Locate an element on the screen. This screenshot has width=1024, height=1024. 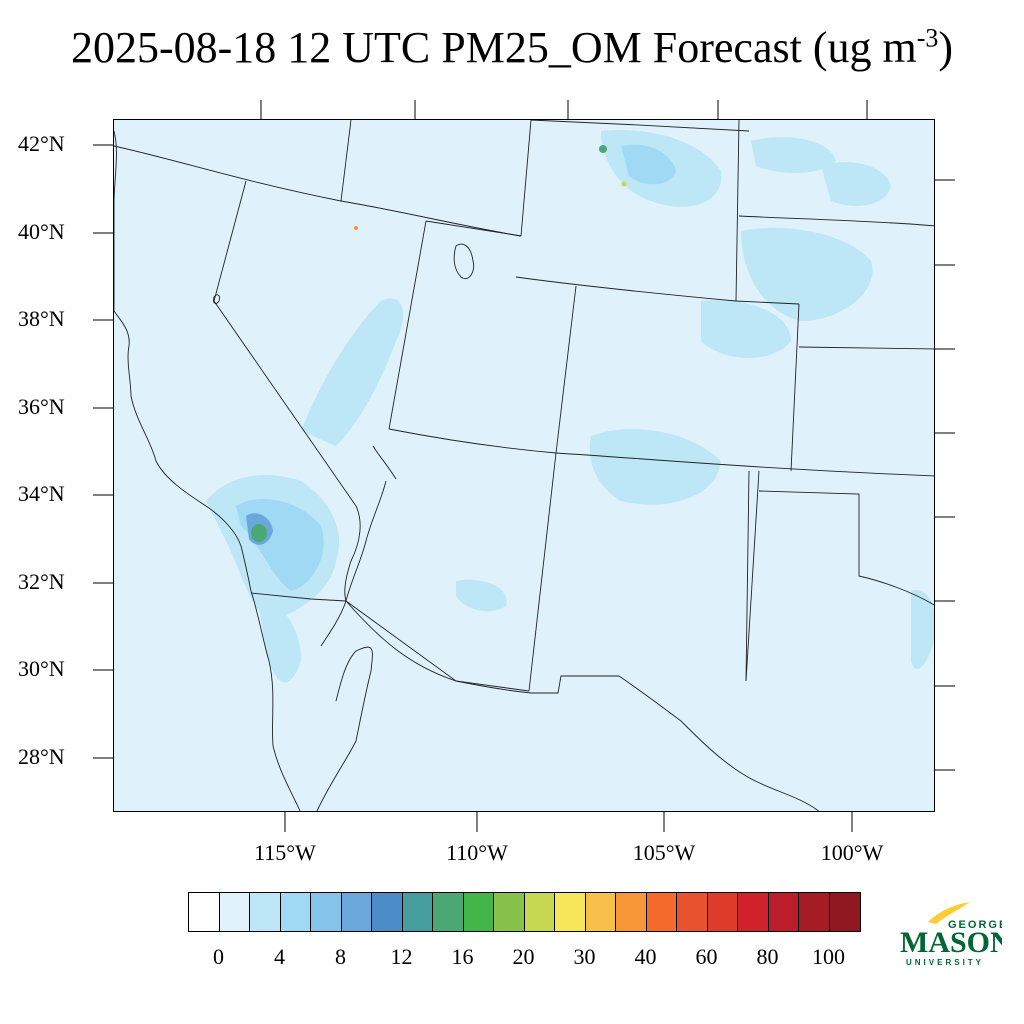
hotspot-idaho is located at coordinates (356, 228).